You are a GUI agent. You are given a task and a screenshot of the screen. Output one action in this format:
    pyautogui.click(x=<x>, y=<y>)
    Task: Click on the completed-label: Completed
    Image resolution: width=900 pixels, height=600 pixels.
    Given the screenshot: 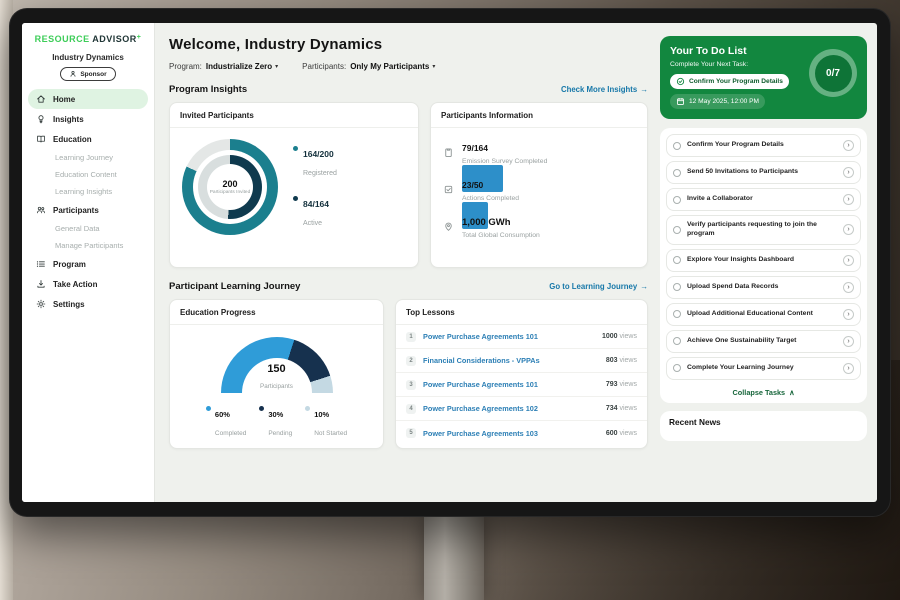 What is the action you would take?
    pyautogui.click(x=230, y=433)
    